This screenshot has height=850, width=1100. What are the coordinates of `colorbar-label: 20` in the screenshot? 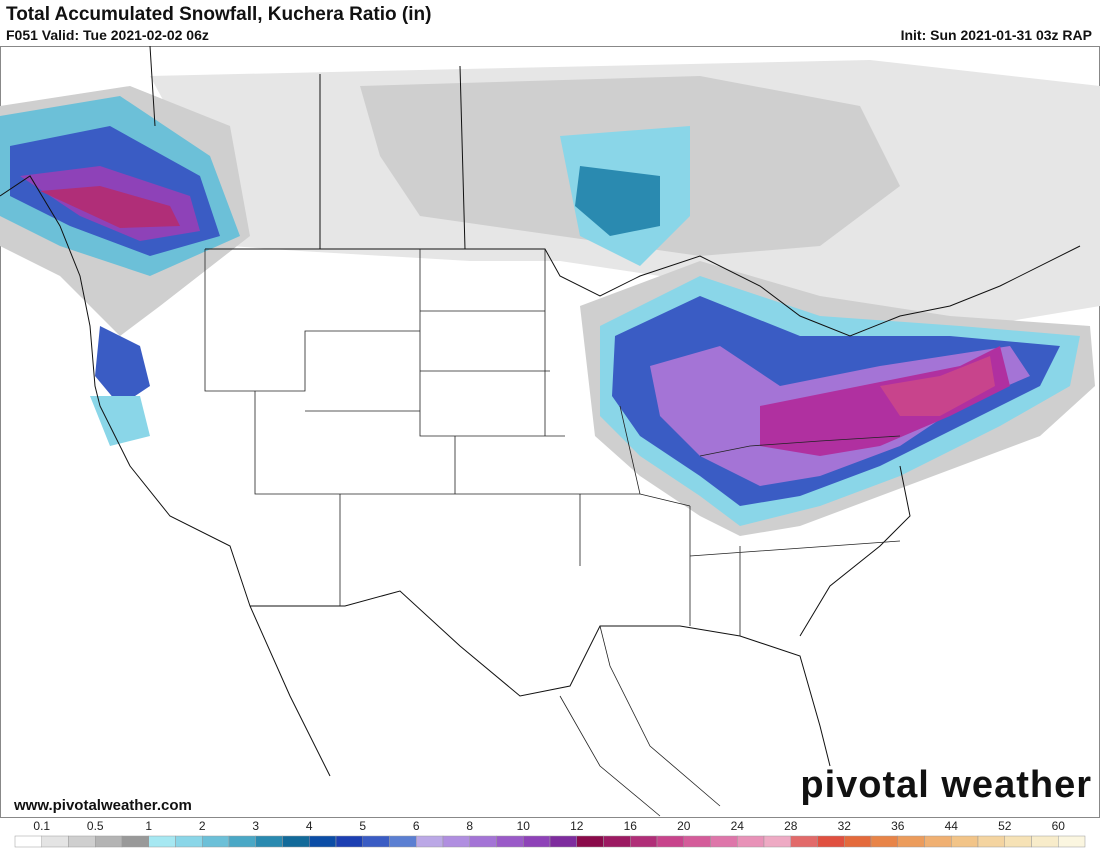 It's located at (684, 826).